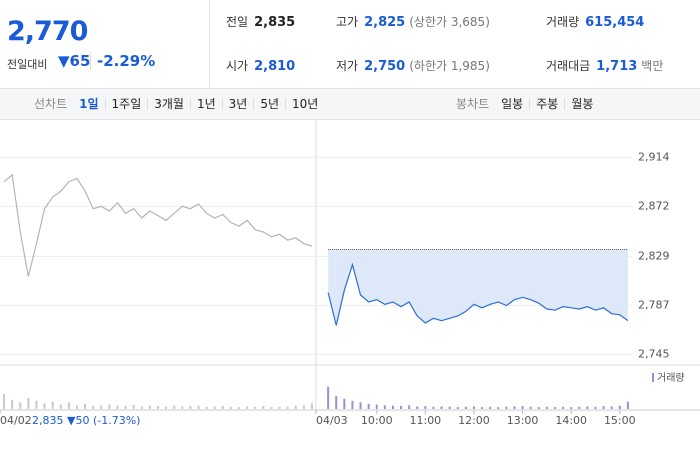 Image resolution: width=700 pixels, height=450 pixels. Describe the element at coordinates (51, 104) in the screenshot. I see `tab-label: 선차트` at that location.